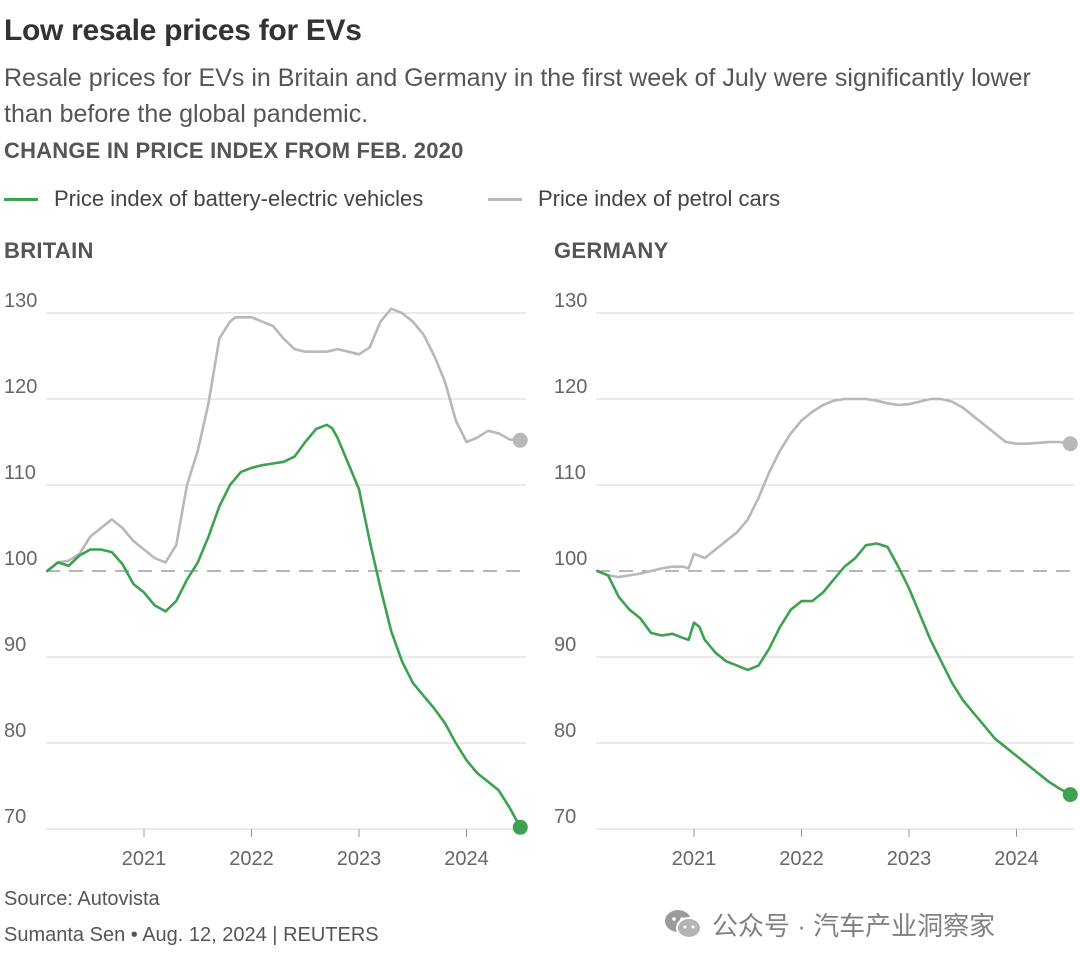 Image resolution: width=1080 pixels, height=967 pixels. I want to click on britain-y-tick-label: 100, so click(20, 559).